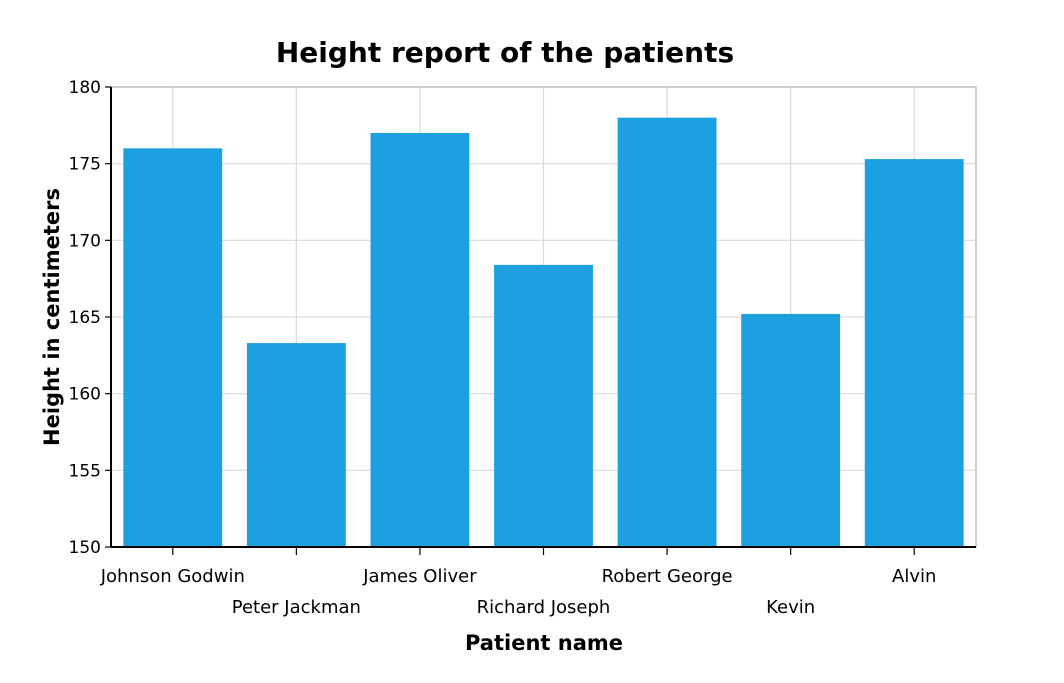 The height and width of the screenshot is (683, 1064). Describe the element at coordinates (85, 241) in the screenshot. I see `y-tick-label: 170` at that location.